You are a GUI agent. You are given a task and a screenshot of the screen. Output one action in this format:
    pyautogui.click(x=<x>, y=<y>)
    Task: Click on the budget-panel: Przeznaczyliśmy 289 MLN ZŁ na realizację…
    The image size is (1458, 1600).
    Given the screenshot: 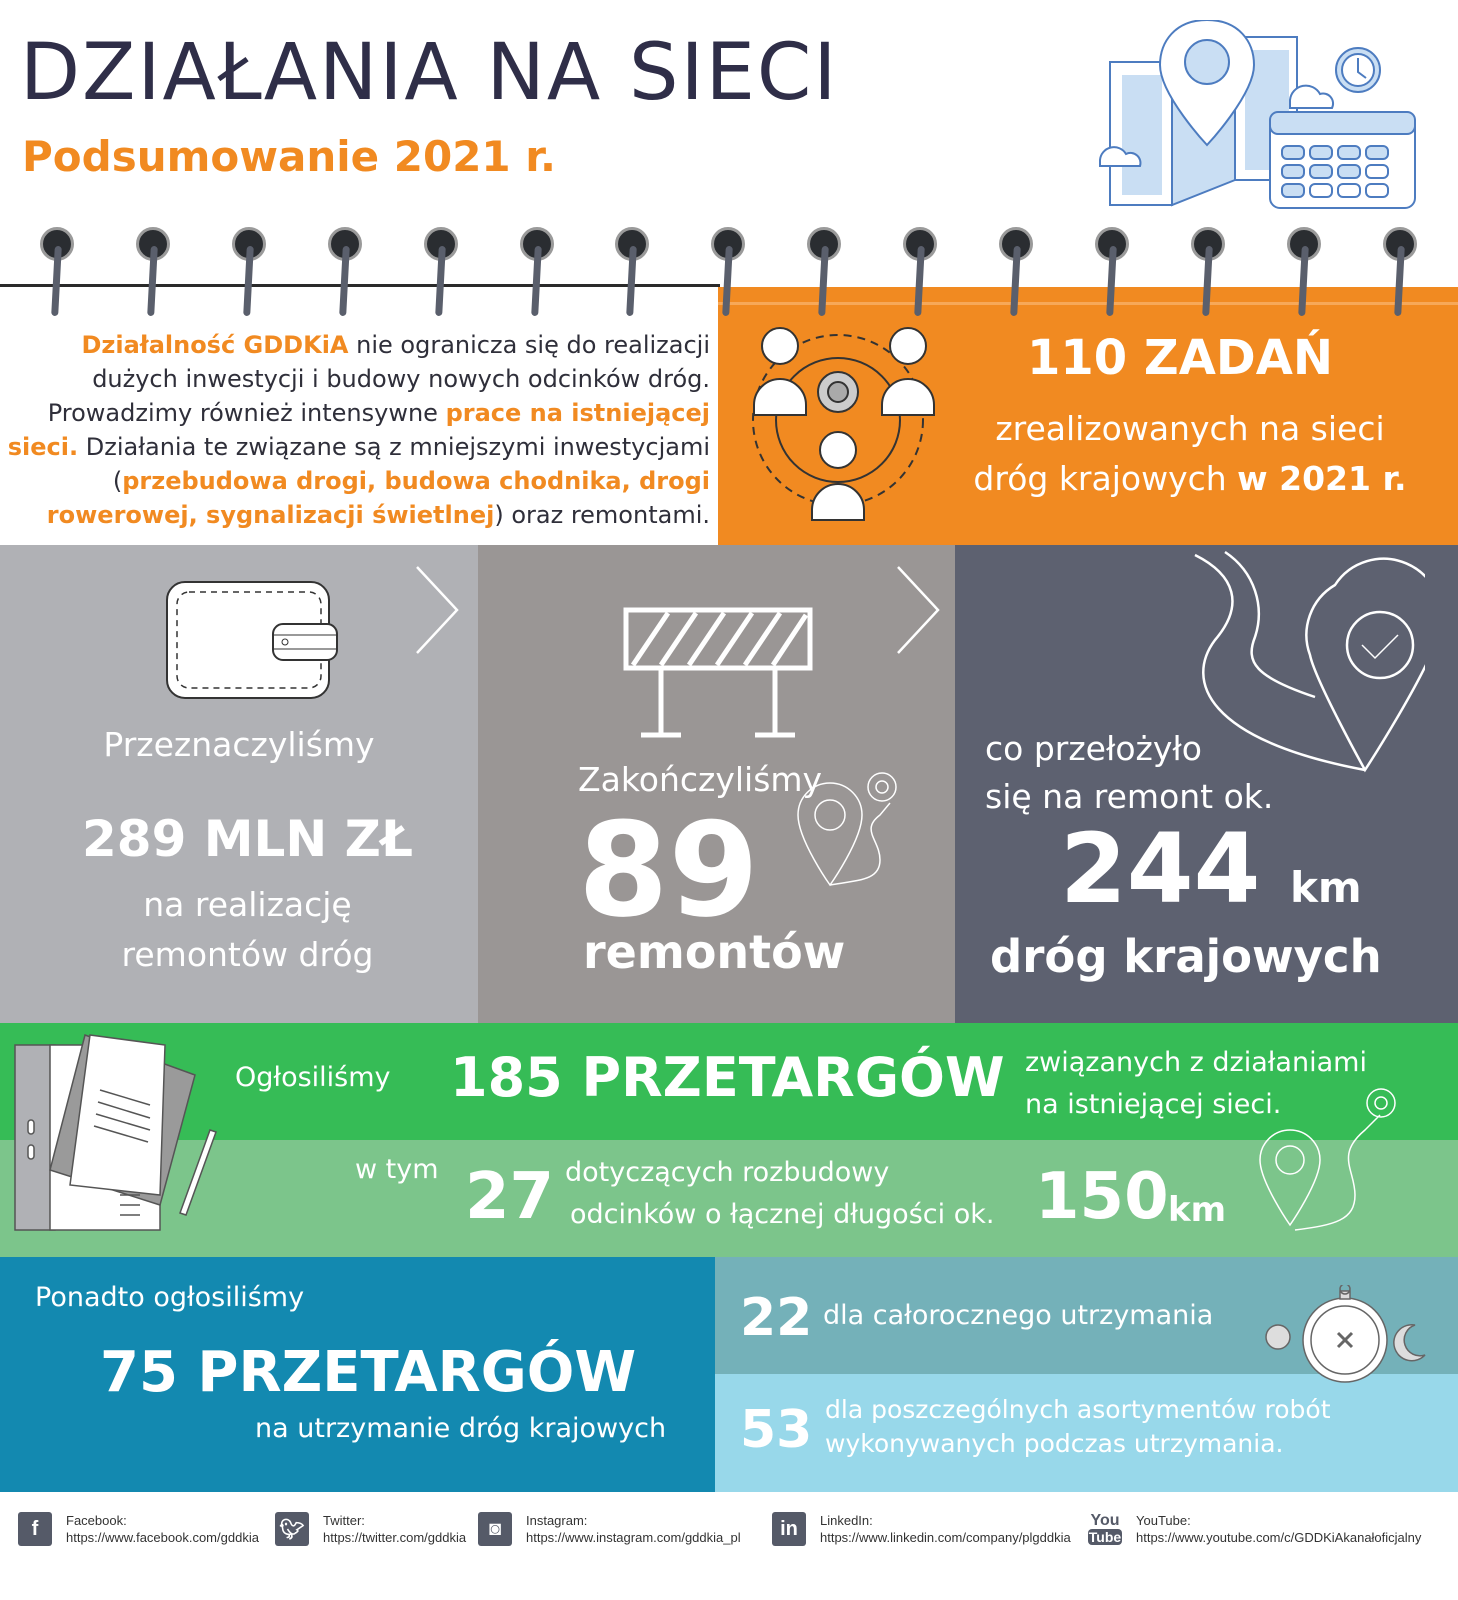 What is the action you would take?
    pyautogui.click(x=239, y=784)
    